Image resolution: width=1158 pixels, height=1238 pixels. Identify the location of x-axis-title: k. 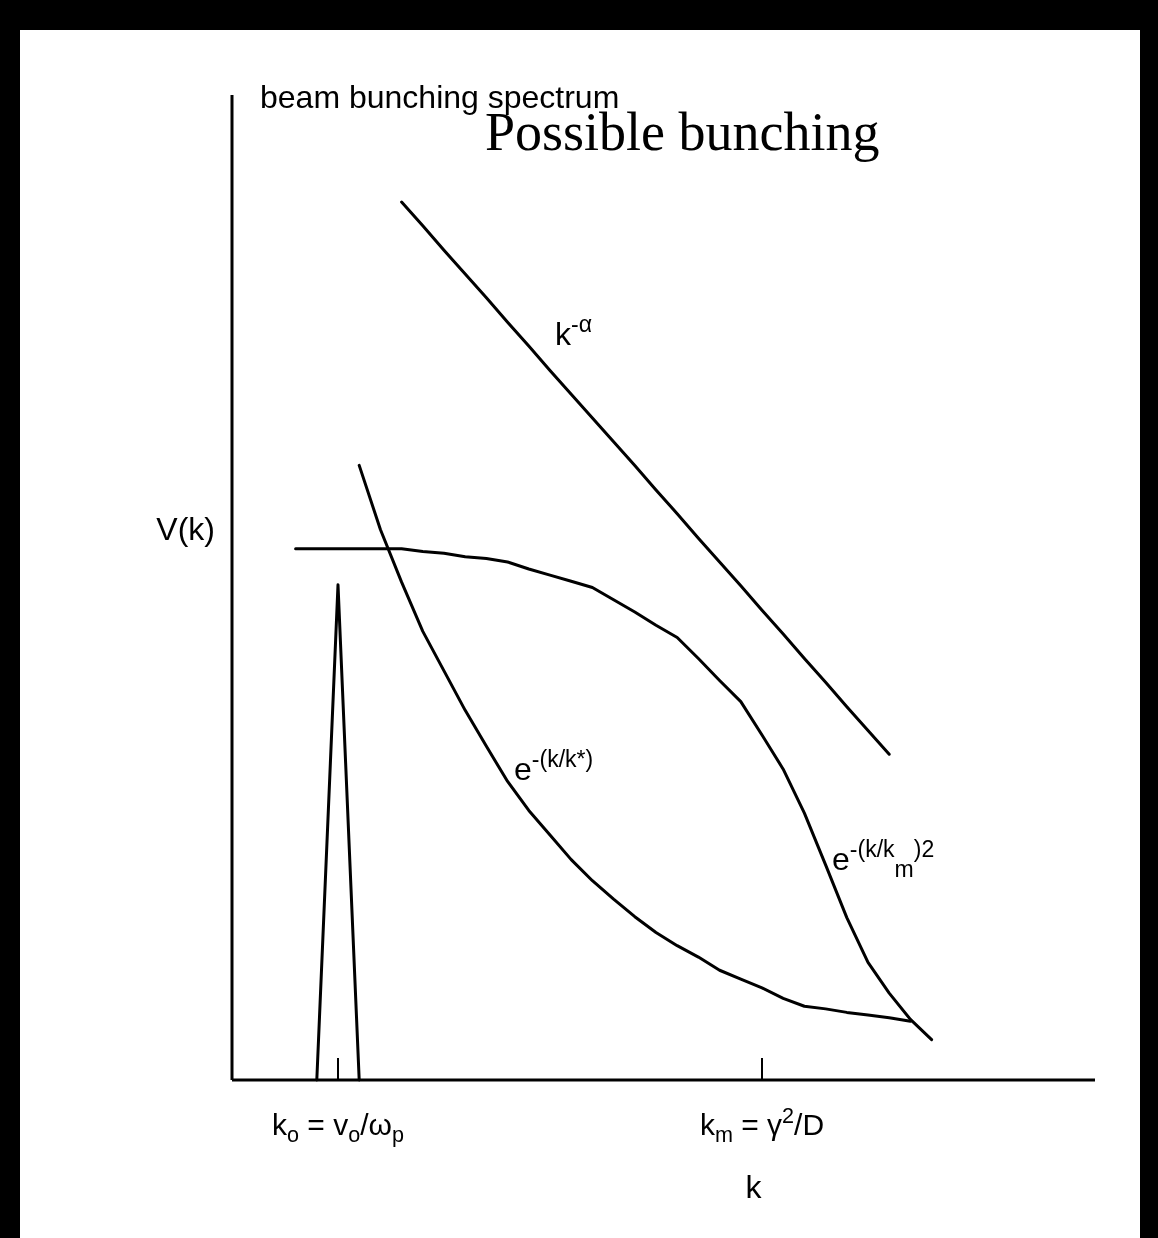
(754, 1187).